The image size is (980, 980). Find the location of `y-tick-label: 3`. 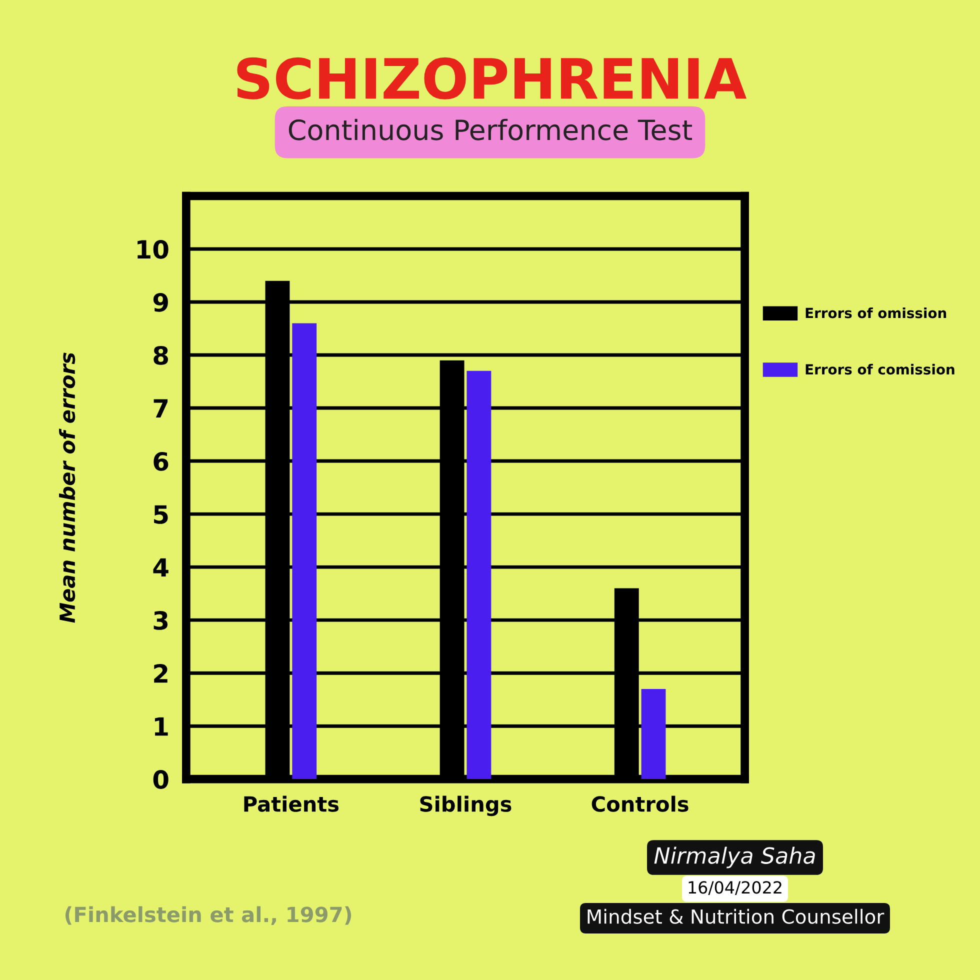

y-tick-label: 3 is located at coordinates (161, 620).